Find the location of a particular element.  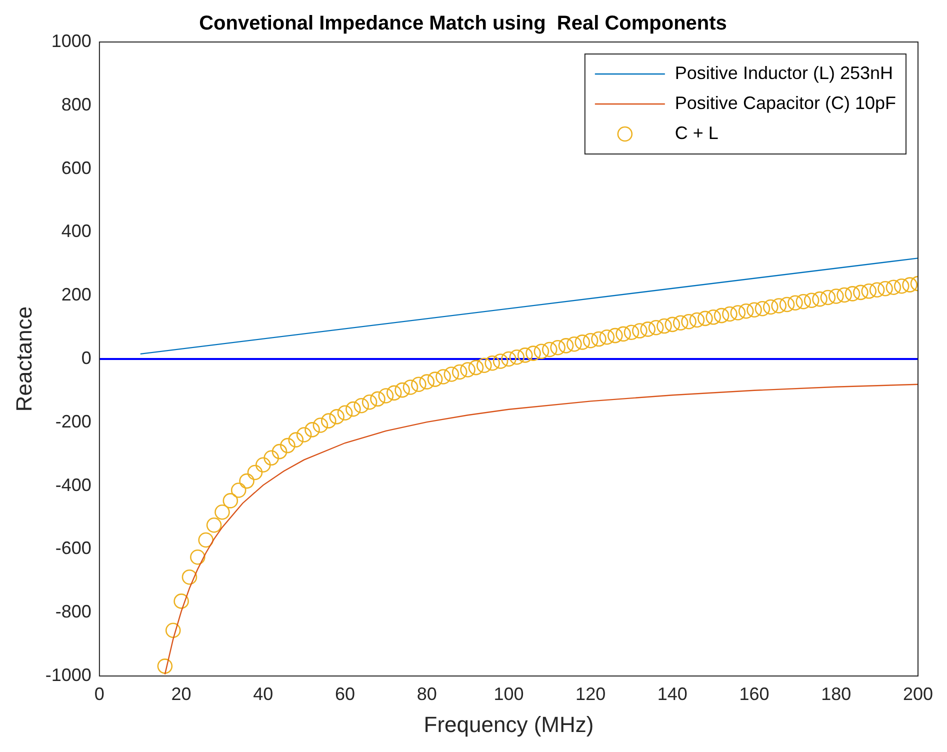

x-tick-label: 140 is located at coordinates (672, 694).